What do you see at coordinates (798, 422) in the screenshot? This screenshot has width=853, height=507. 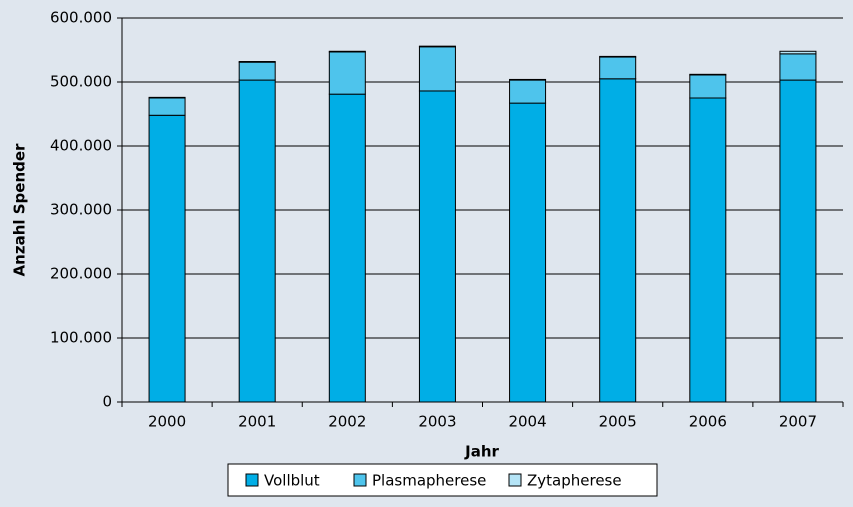 I see `x-tick-label: 2007` at bounding box center [798, 422].